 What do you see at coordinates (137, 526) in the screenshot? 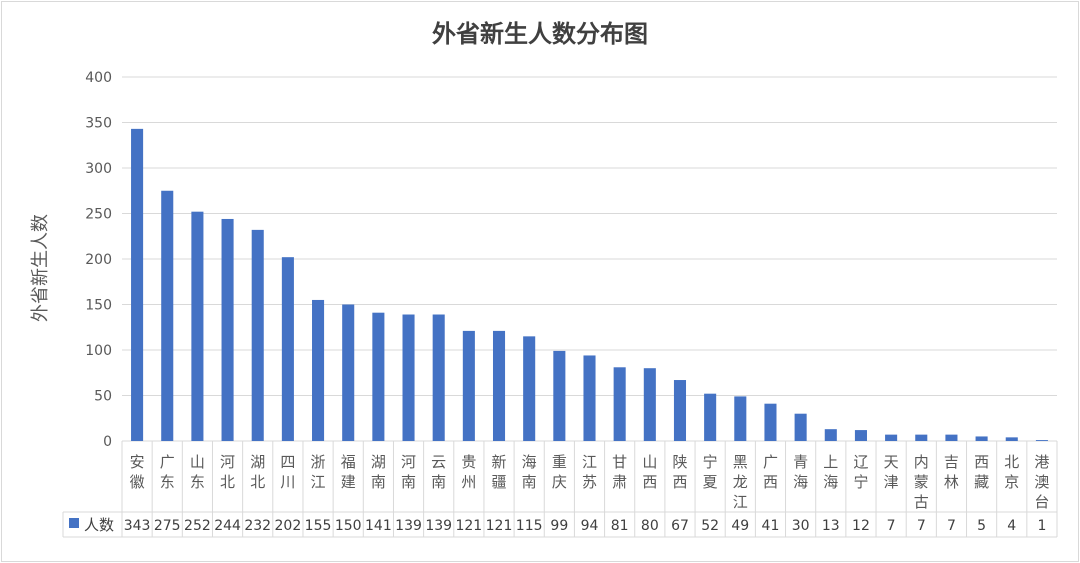
I see `data-table-value: 343` at bounding box center [137, 526].